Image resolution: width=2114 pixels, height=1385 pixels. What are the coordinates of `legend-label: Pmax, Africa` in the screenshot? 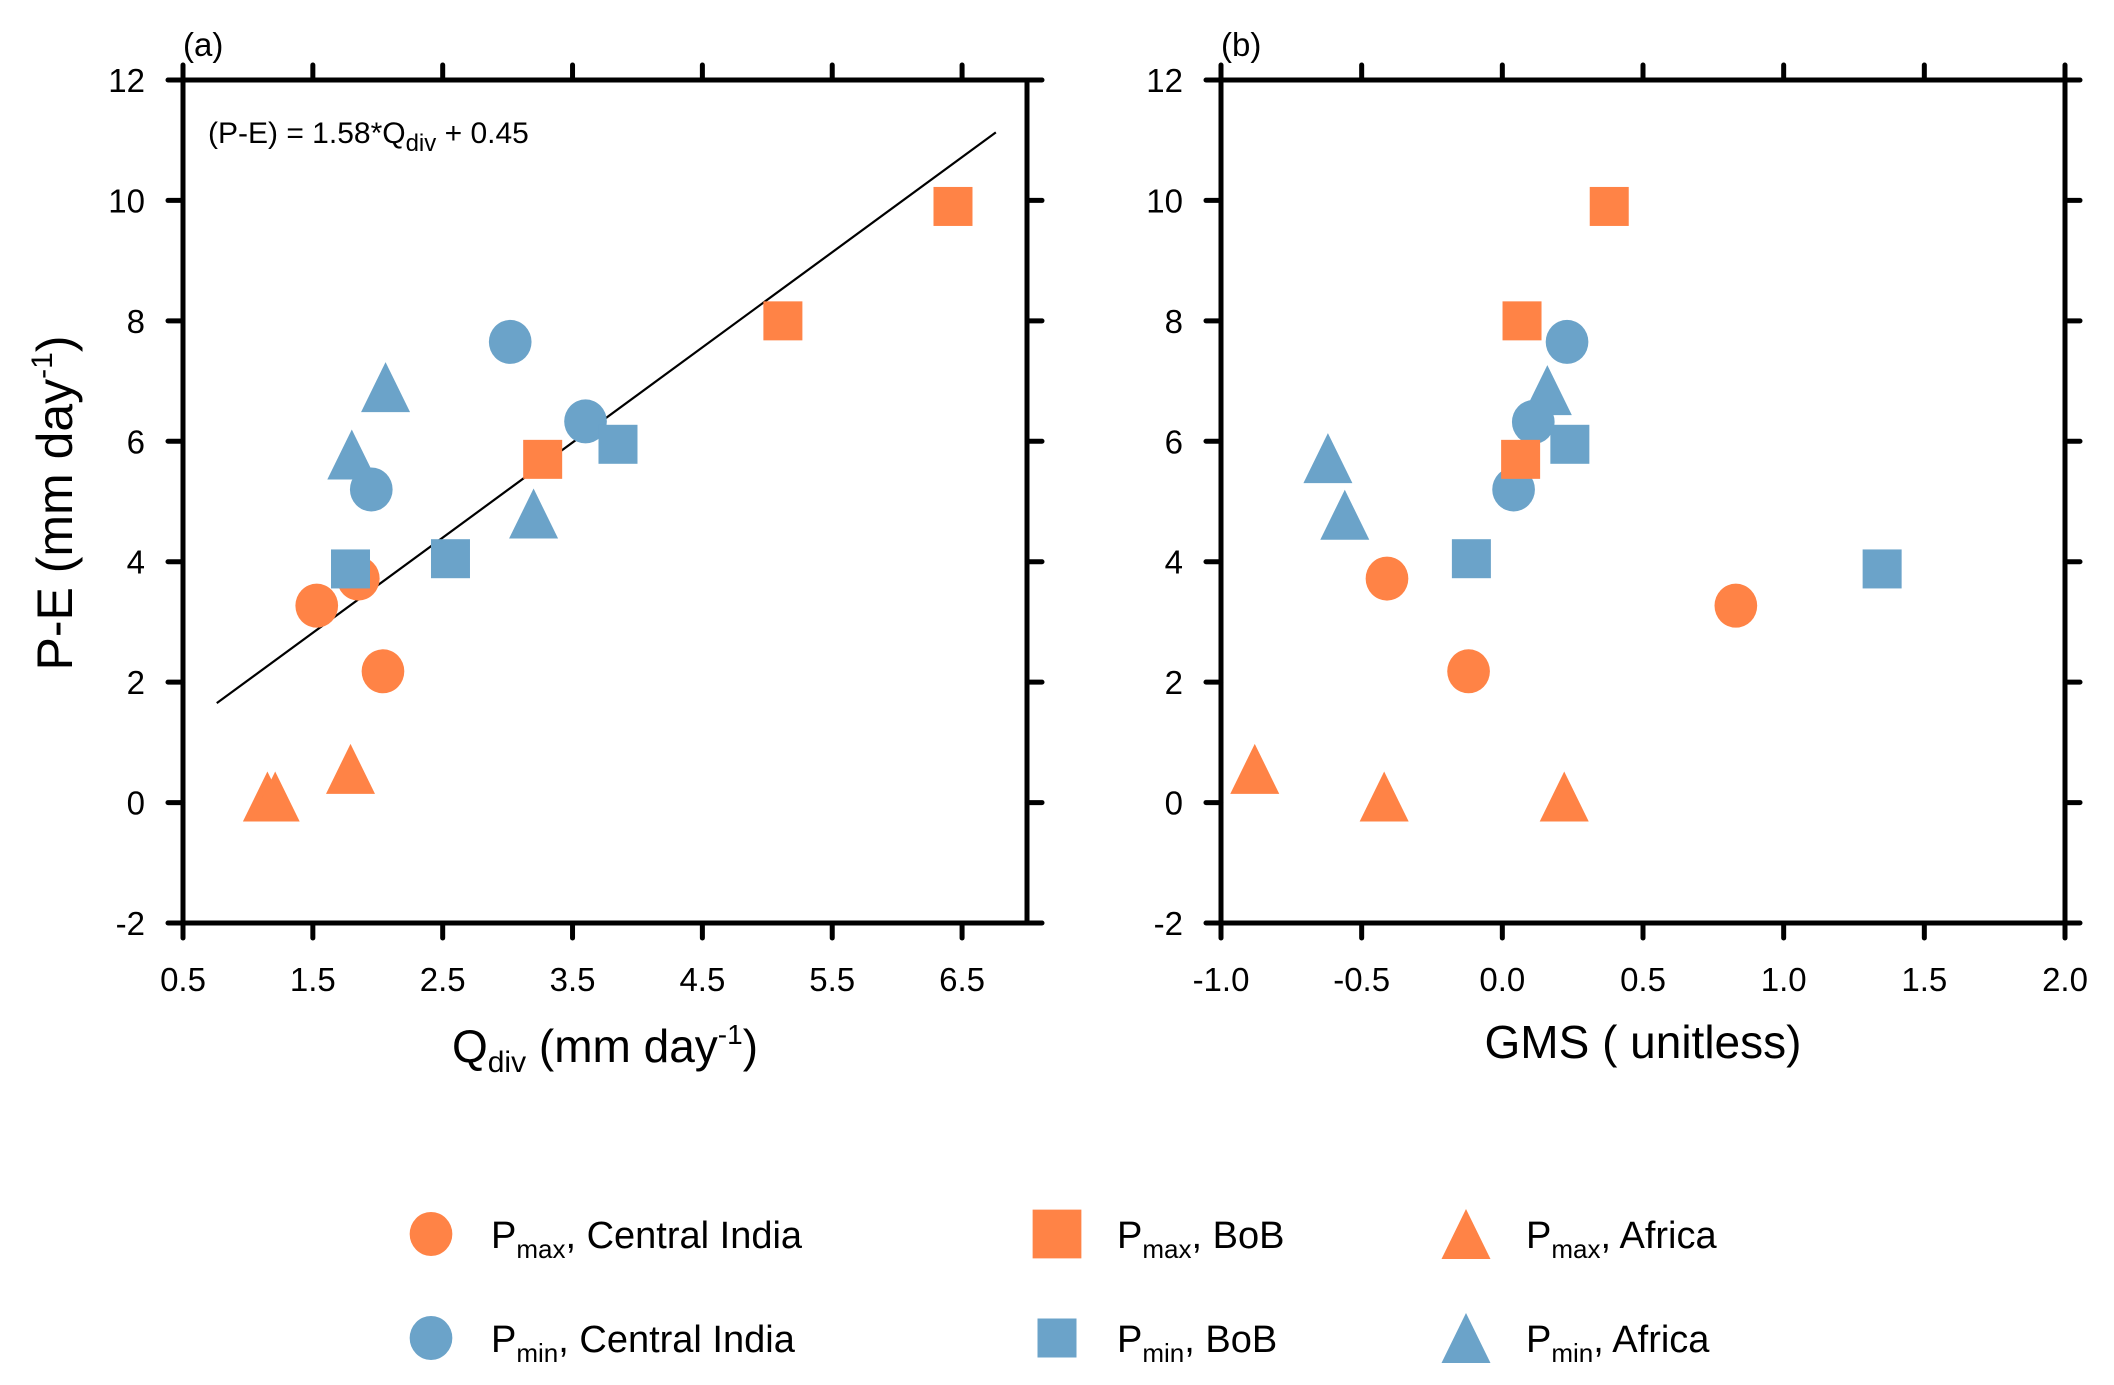 It's located at (1622, 1239).